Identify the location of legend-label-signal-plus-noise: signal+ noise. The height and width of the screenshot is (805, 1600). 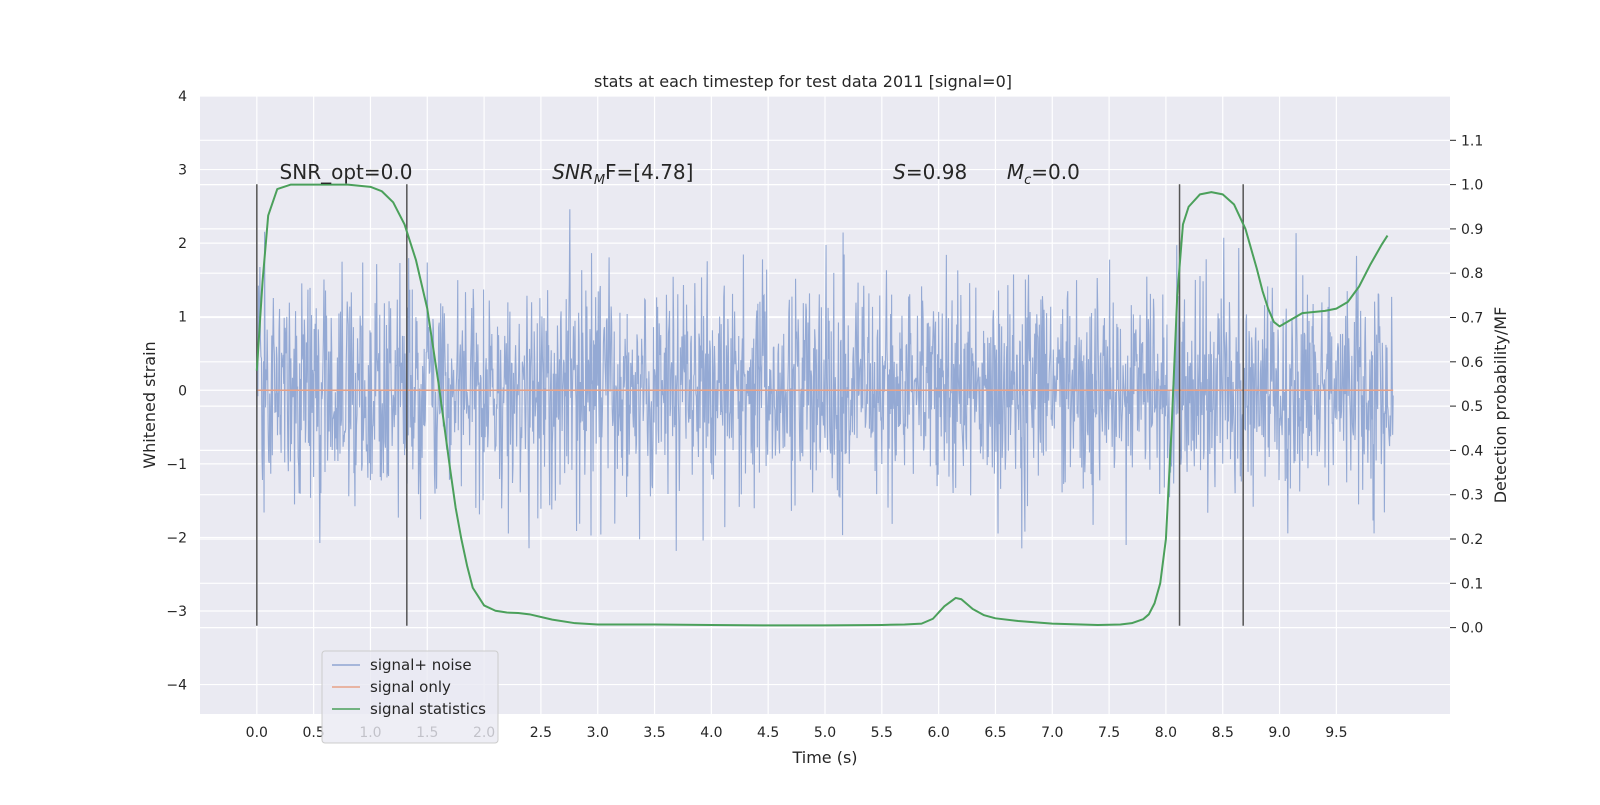
(421, 665).